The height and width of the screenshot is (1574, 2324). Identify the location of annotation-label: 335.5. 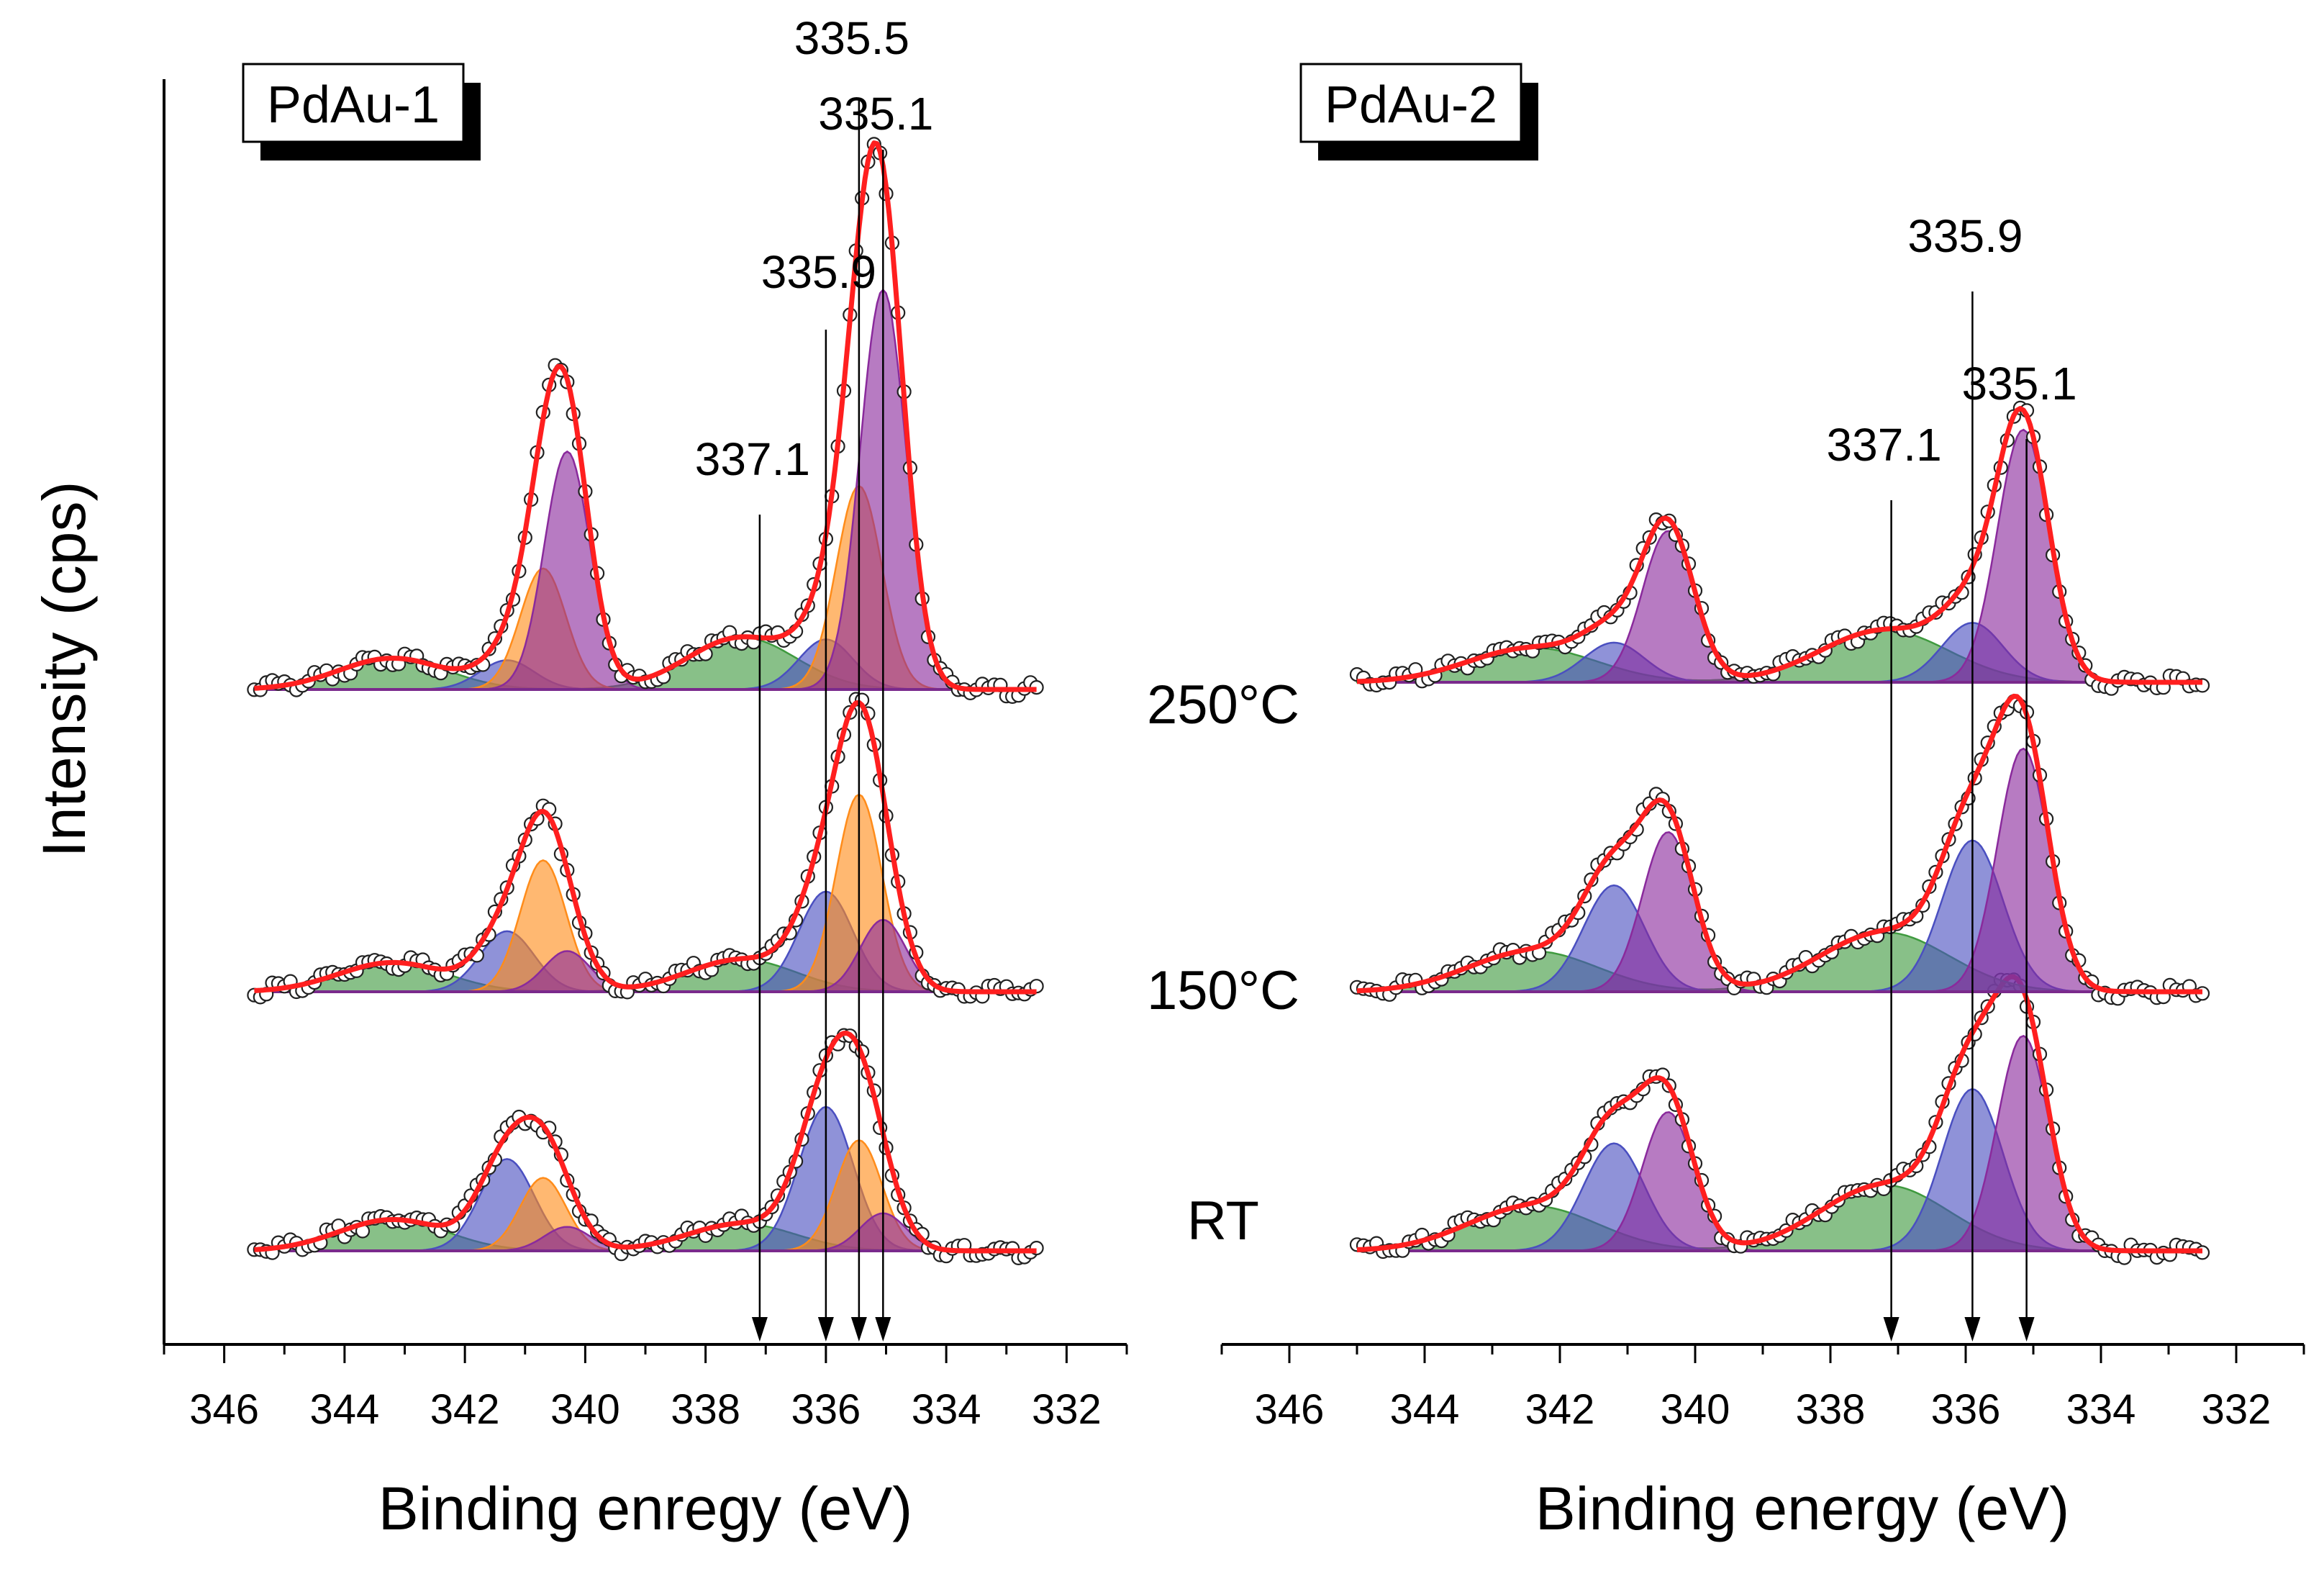
(851, 38).